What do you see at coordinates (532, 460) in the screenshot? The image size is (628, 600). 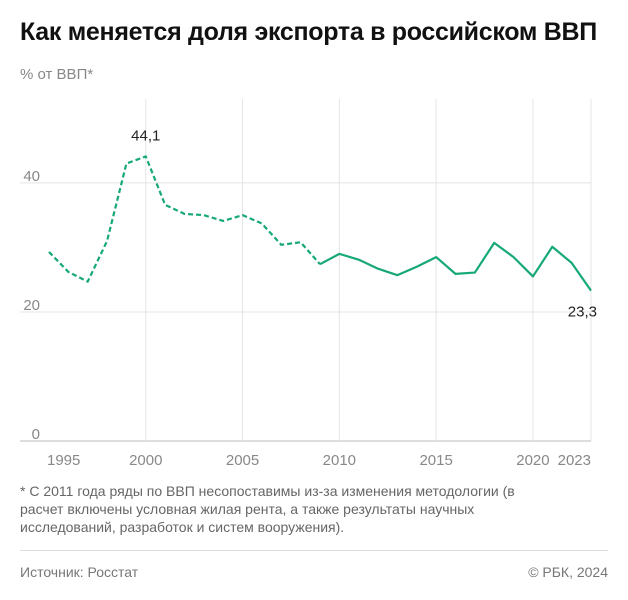 I see `x-tick-label: 2020` at bounding box center [532, 460].